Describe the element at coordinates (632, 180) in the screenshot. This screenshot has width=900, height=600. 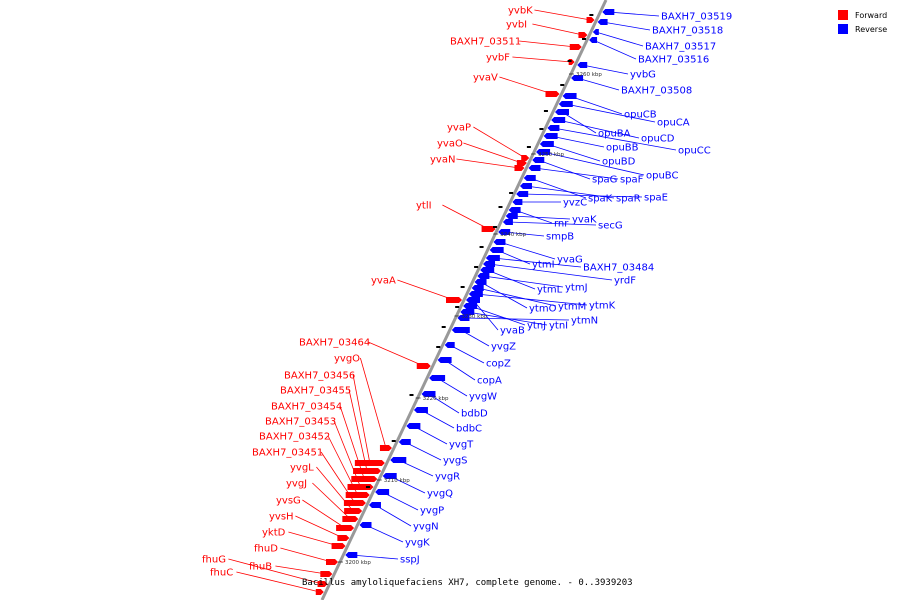
I see `gene-label-spaf: spaF` at that location.